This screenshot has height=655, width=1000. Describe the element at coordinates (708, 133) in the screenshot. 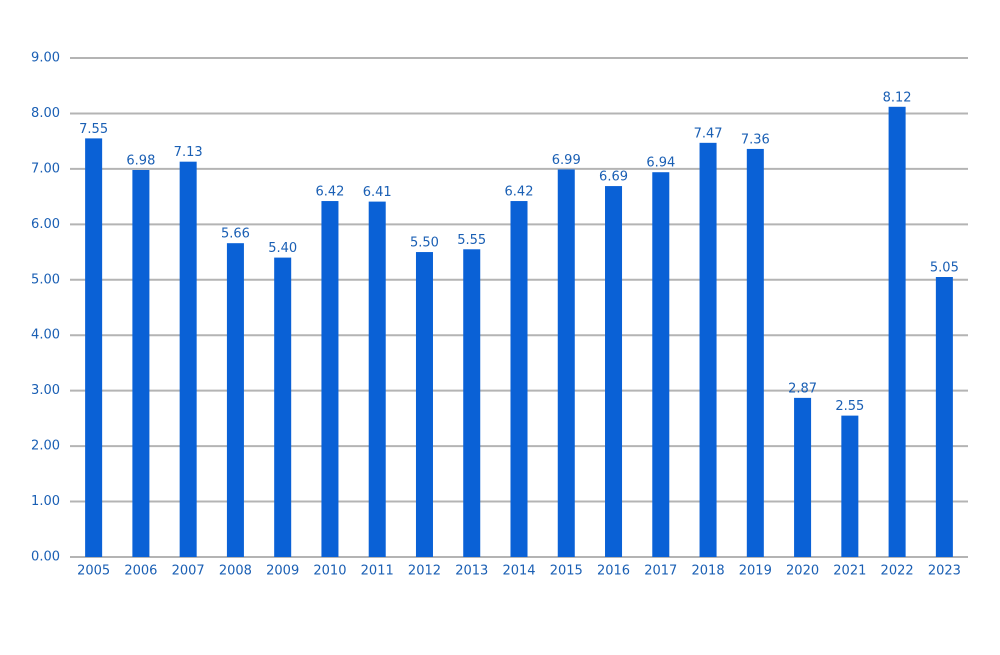

I see `value-label: 7.47` at that location.